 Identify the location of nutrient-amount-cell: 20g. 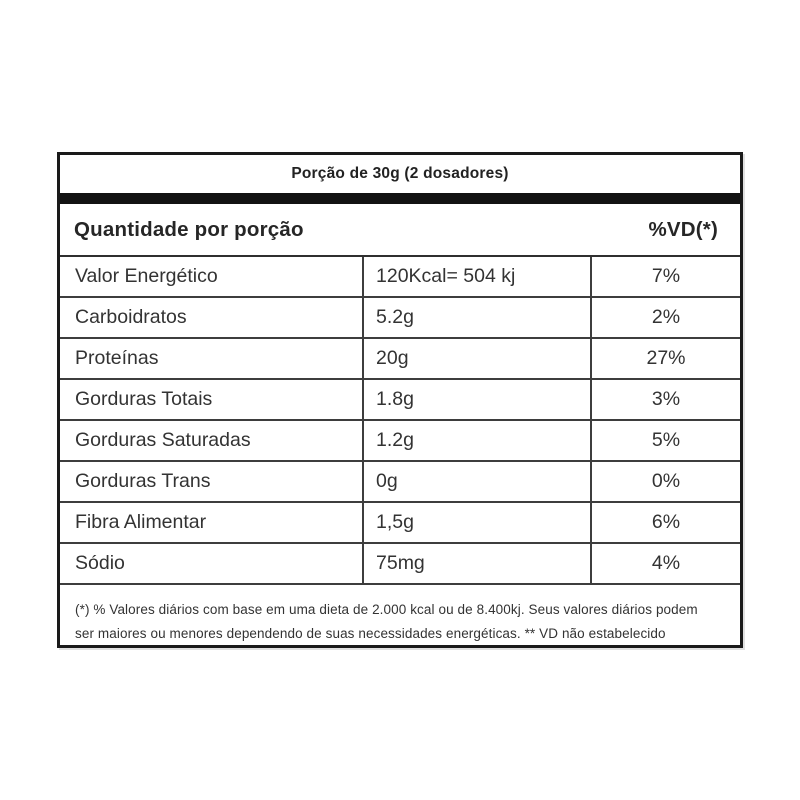
(476, 358).